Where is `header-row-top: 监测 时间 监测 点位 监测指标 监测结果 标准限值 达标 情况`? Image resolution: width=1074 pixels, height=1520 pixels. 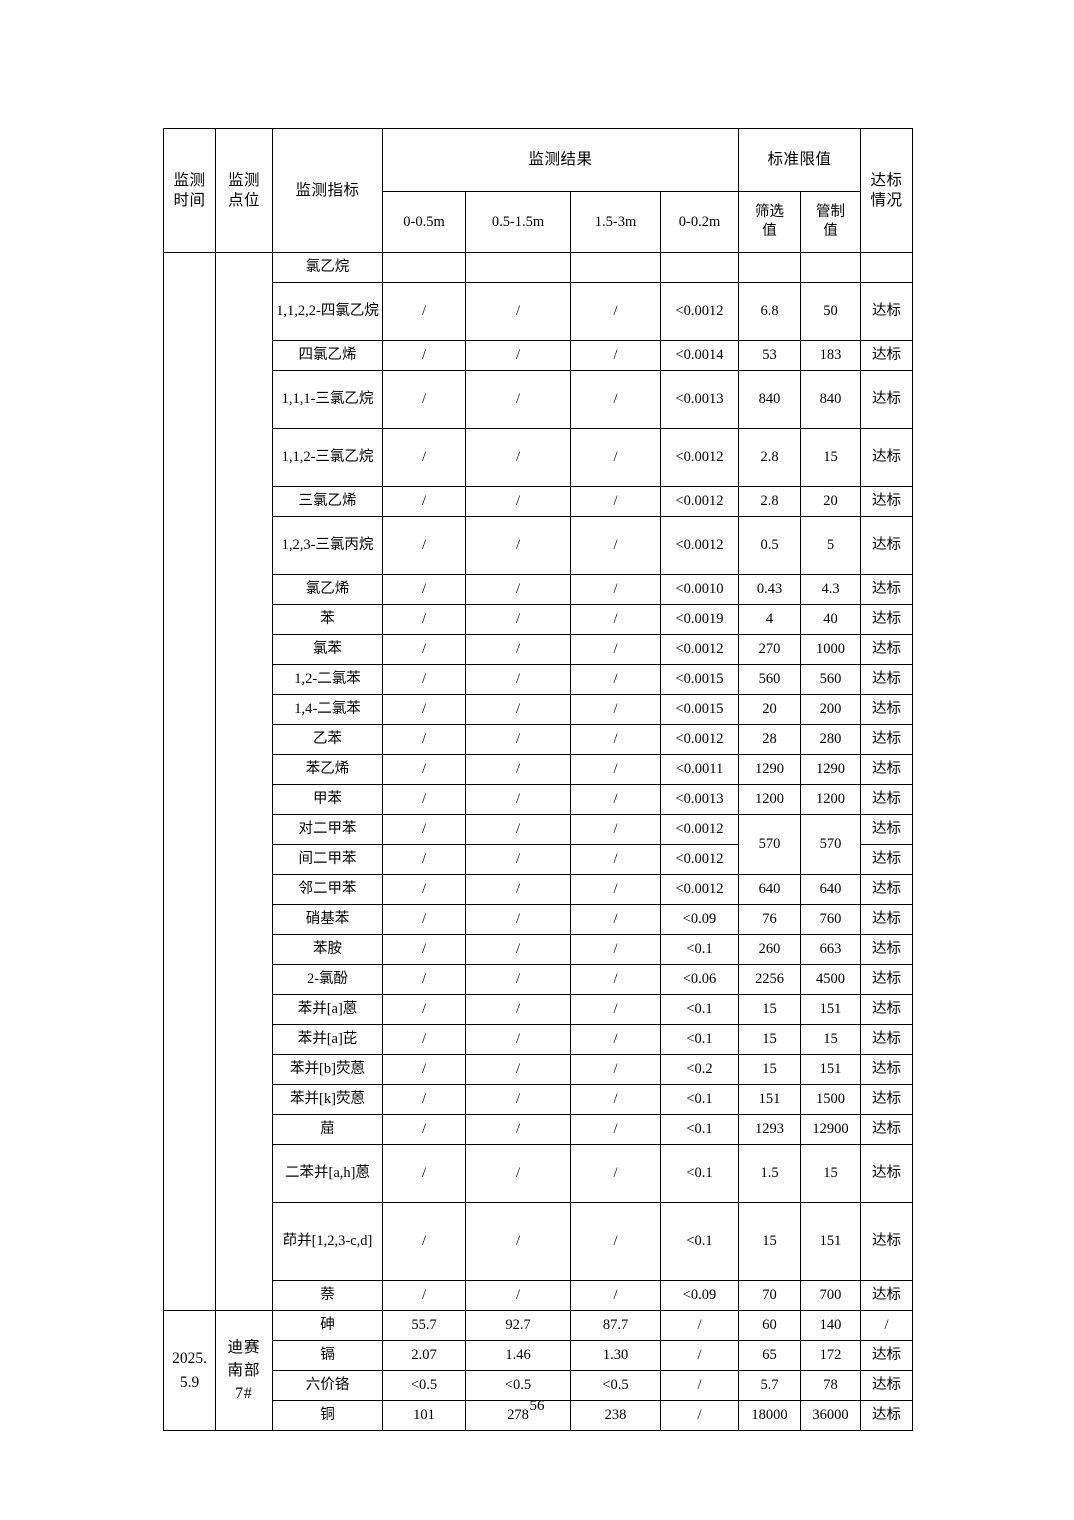 header-row-top: 监测 时间 监测 点位 监测指标 监测结果 标准限值 达标 情况 is located at coordinates (538, 190).